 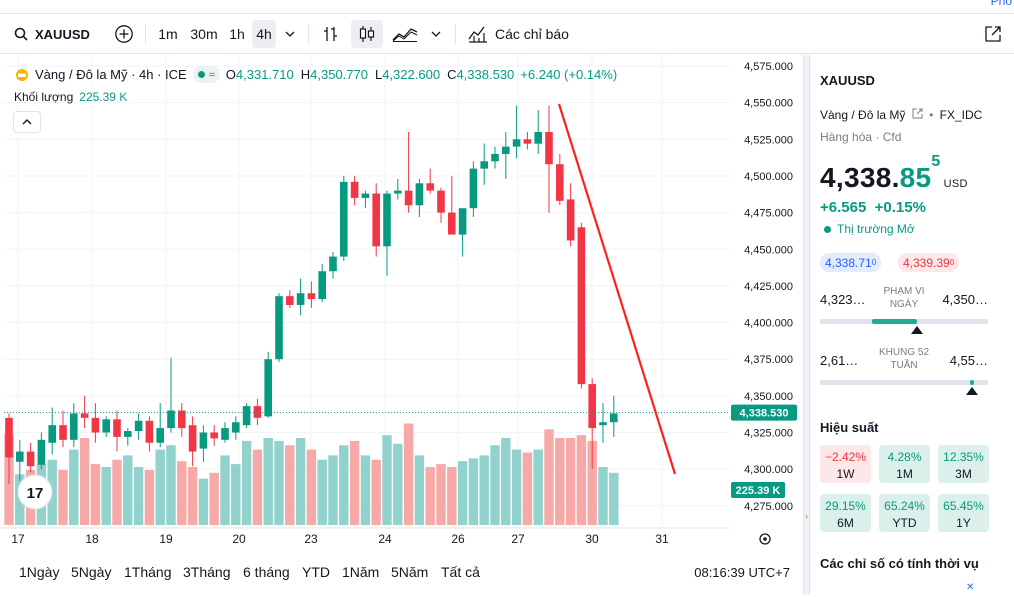 What do you see at coordinates (204, 34) in the screenshot?
I see `interval-30m: 30m` at bounding box center [204, 34].